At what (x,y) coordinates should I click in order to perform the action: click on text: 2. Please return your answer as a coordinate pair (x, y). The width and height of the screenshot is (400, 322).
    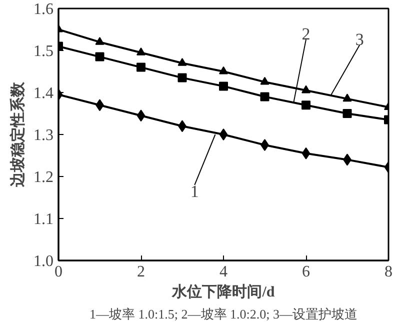
    Looking at the image, I should click on (306, 34).